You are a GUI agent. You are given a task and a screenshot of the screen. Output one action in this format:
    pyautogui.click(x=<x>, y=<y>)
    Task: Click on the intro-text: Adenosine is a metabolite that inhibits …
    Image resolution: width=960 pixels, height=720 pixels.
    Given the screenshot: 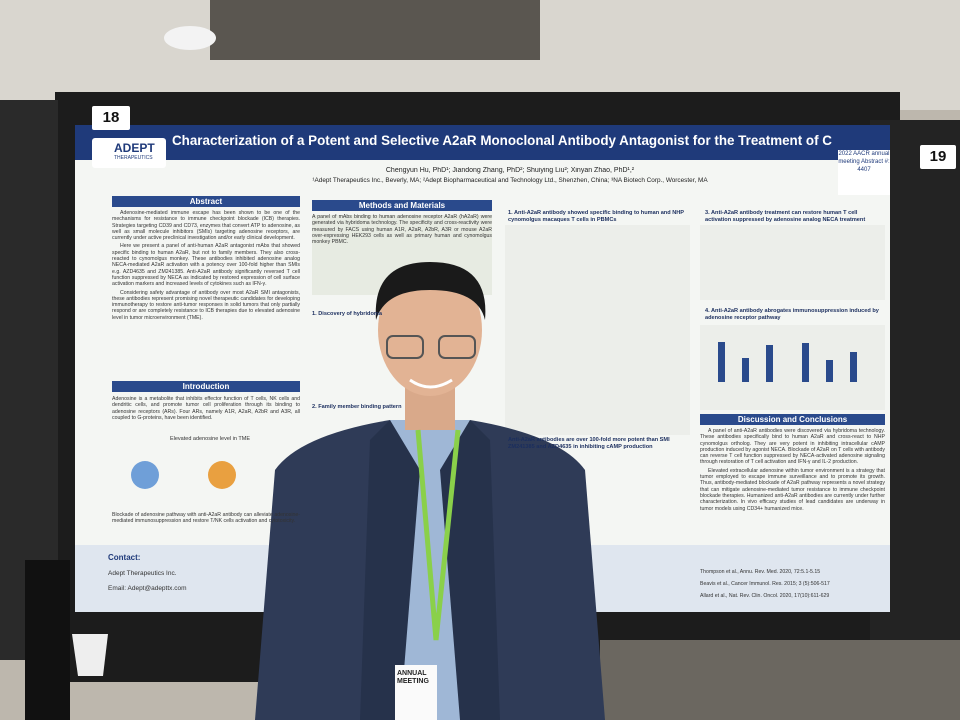 What is the action you would take?
    pyautogui.click(x=206, y=408)
    